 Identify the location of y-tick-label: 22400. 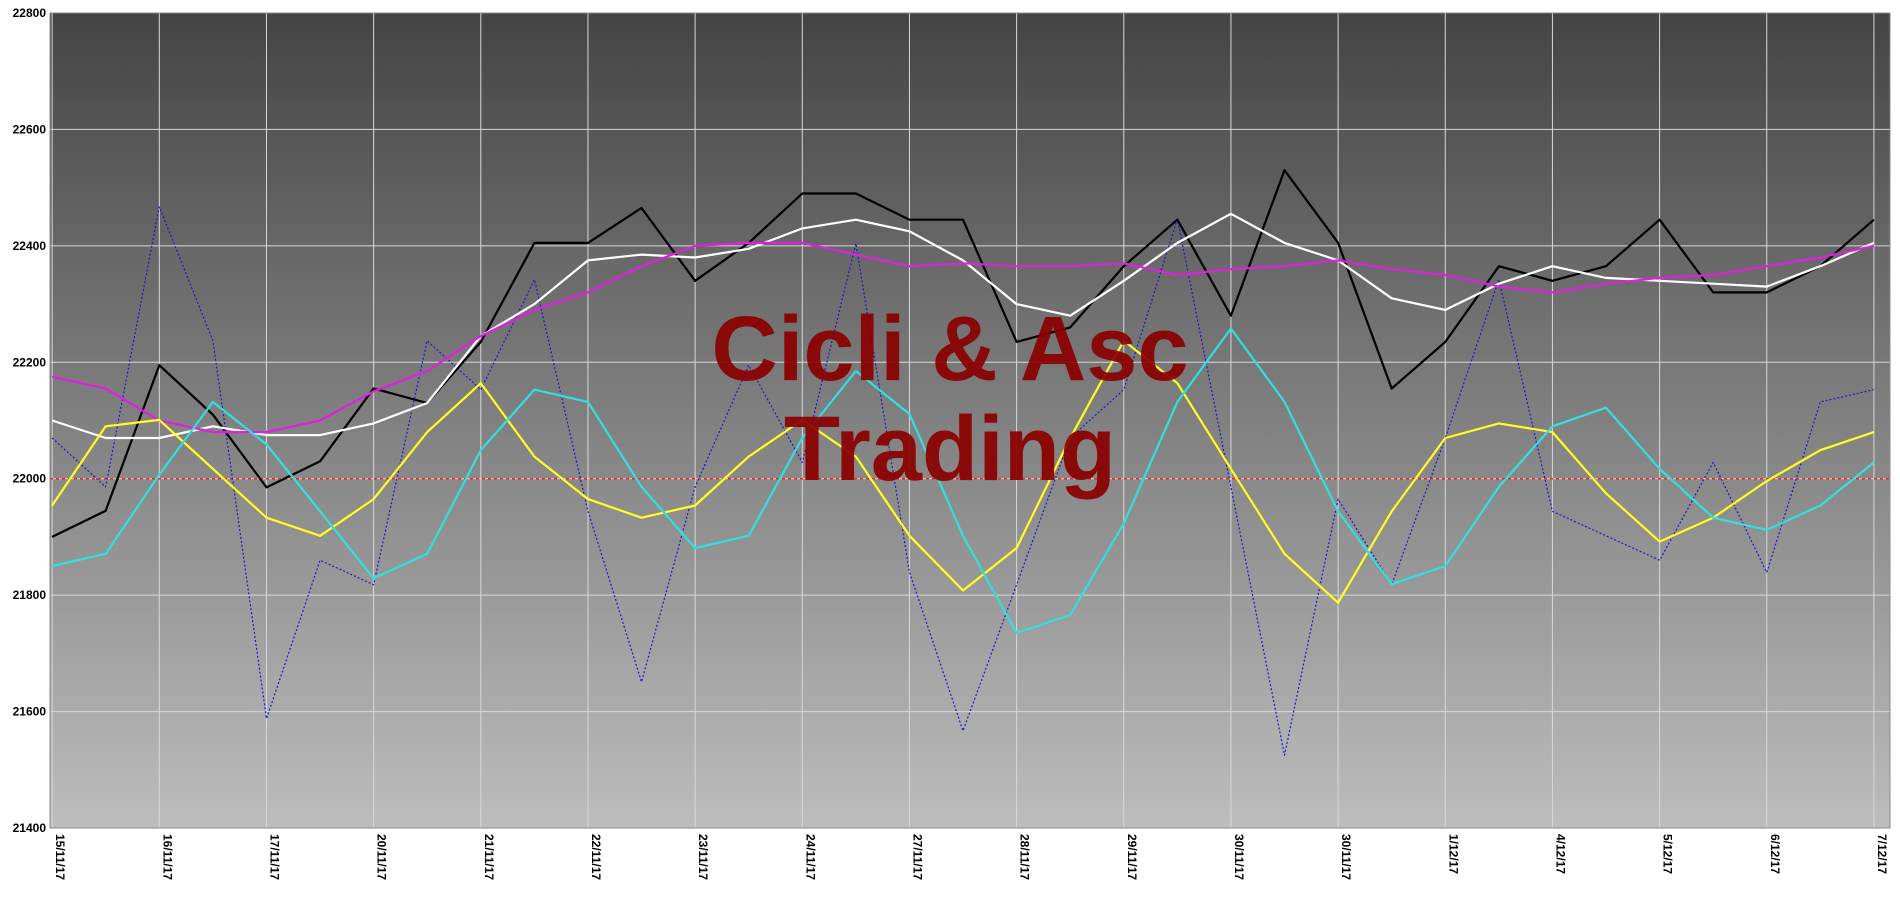
(30, 246).